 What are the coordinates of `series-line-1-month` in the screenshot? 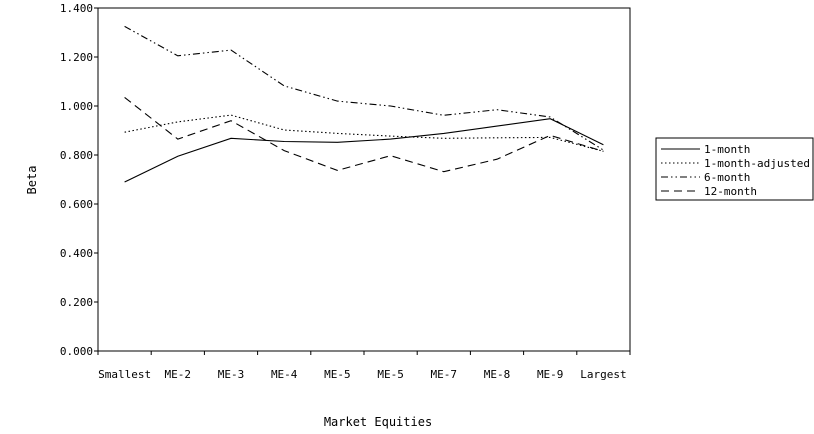 It's located at (364, 150).